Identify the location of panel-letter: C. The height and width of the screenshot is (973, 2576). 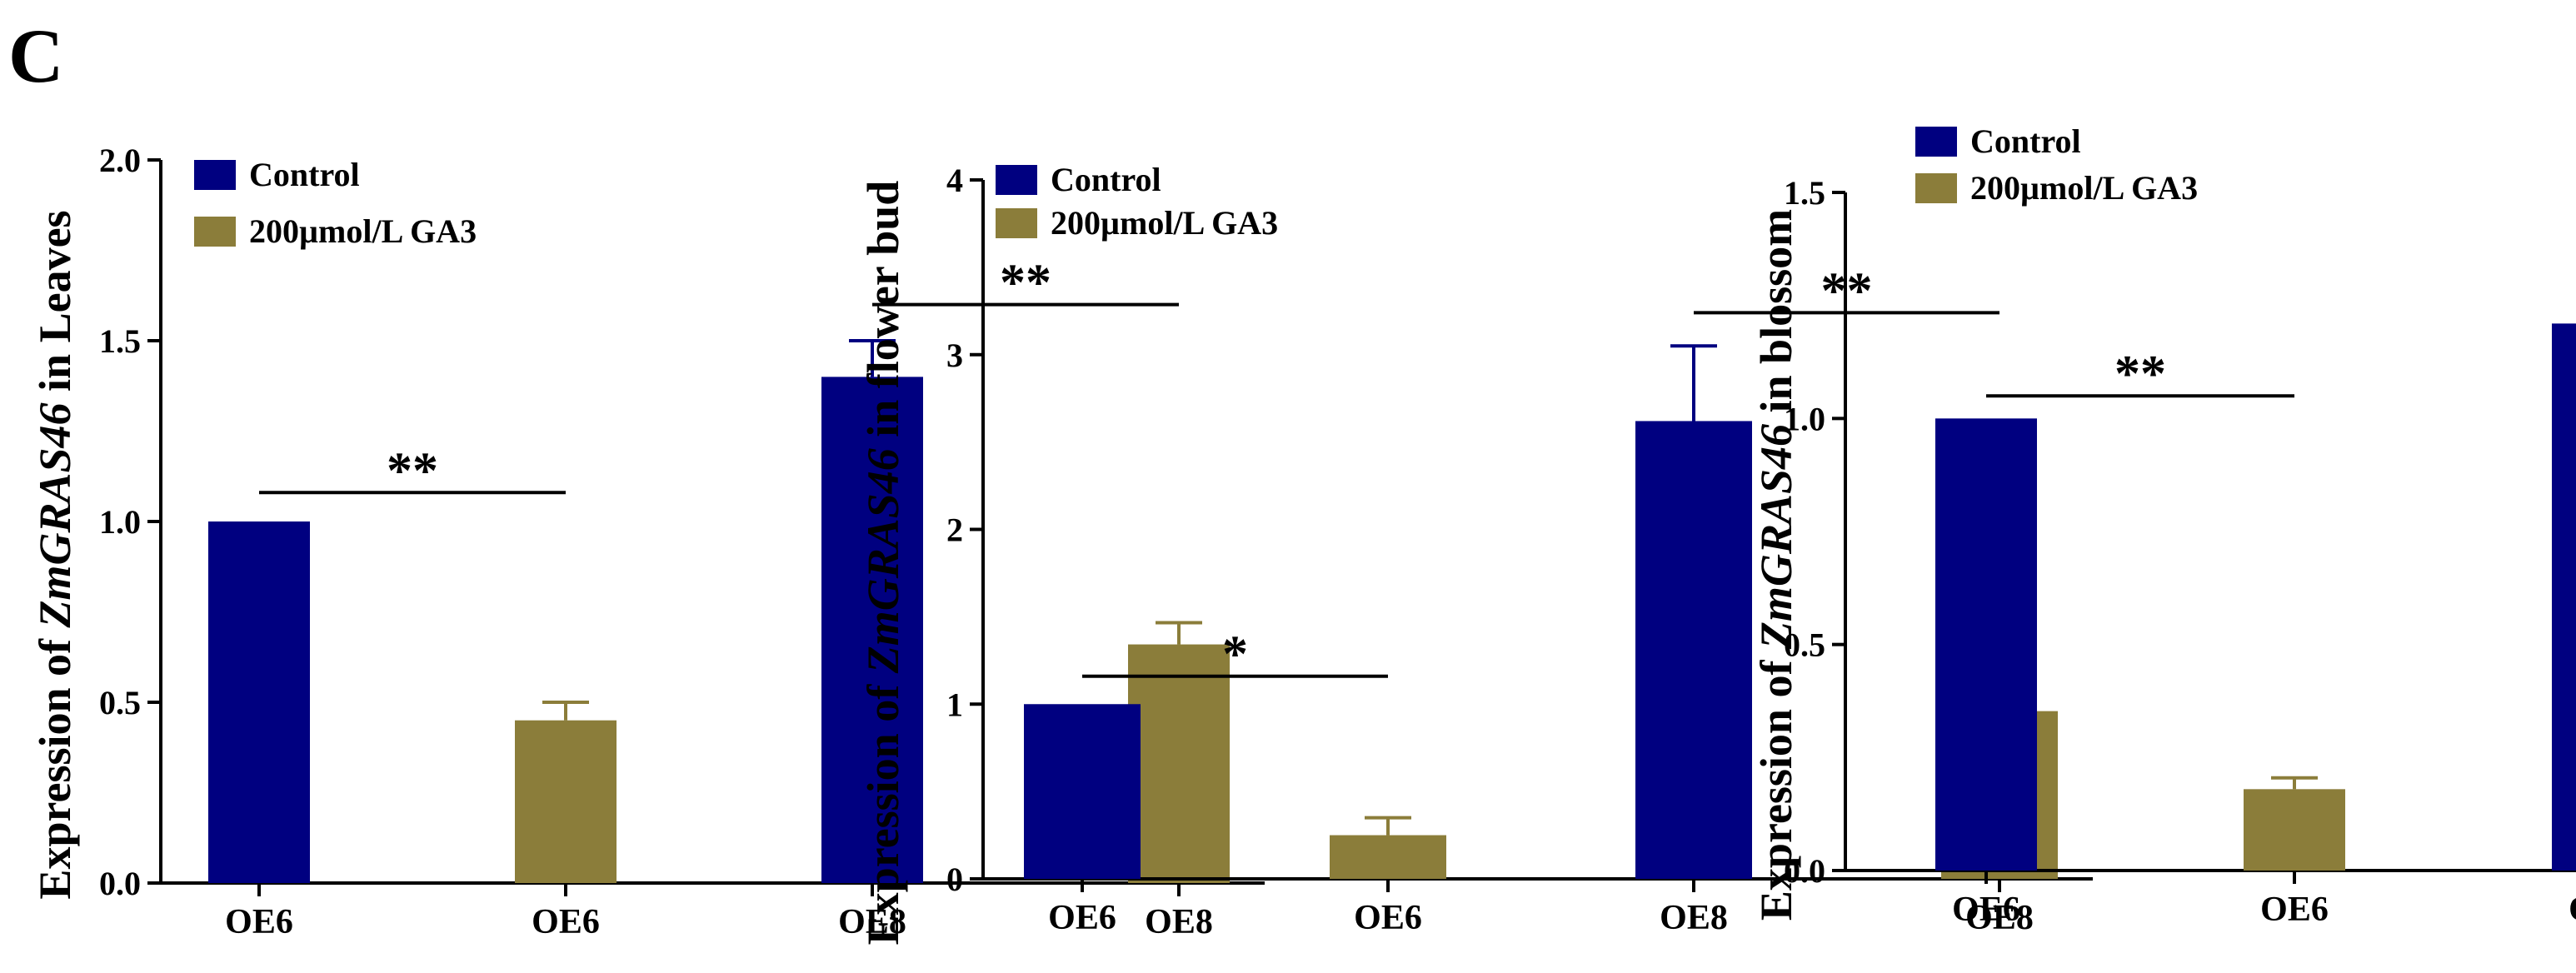
(35, 56).